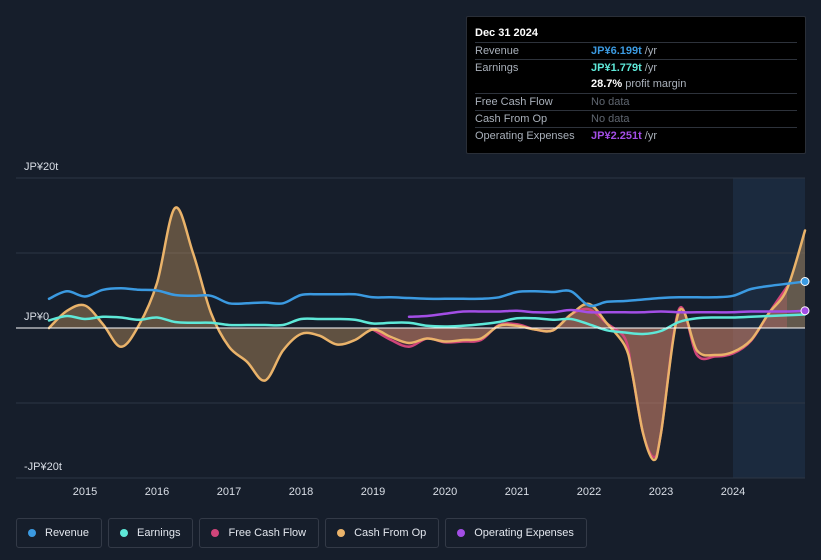 The width and height of the screenshot is (821, 560). What do you see at coordinates (85, 492) in the screenshot?
I see `x-tick-label: 2015` at bounding box center [85, 492].